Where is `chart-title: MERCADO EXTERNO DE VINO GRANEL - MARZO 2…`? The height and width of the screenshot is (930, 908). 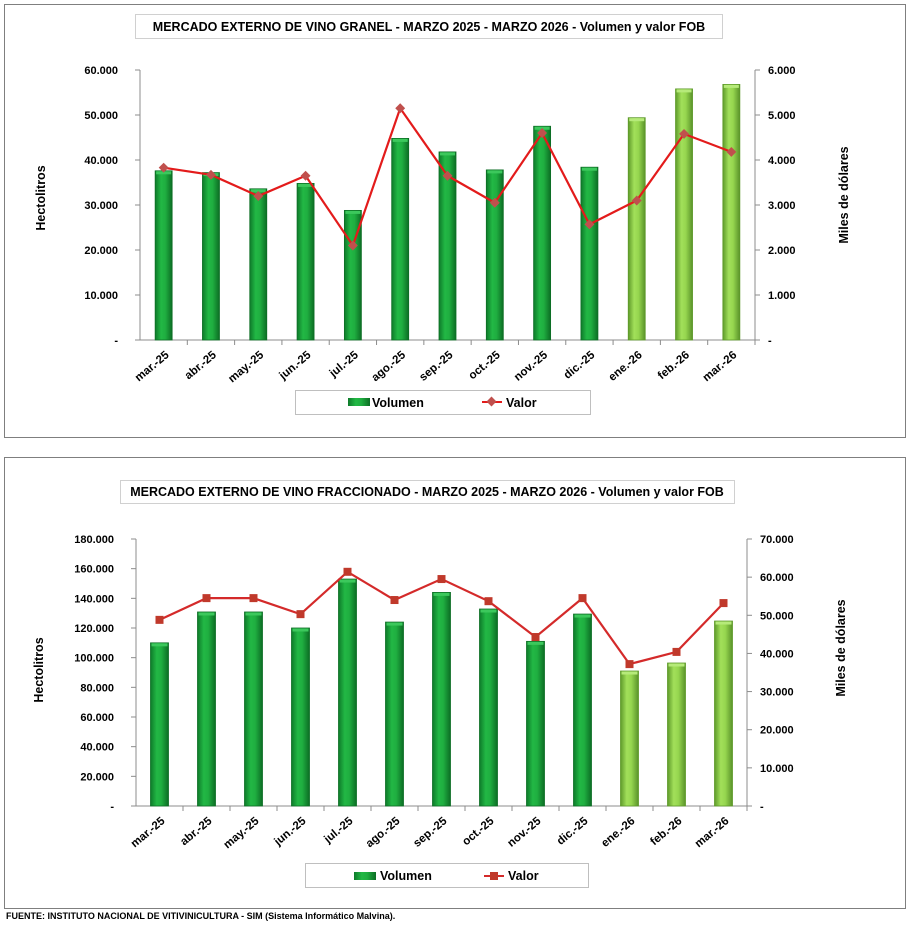 chart-title: MERCADO EXTERNO DE VINO GRANEL - MARZO 2… is located at coordinates (429, 27).